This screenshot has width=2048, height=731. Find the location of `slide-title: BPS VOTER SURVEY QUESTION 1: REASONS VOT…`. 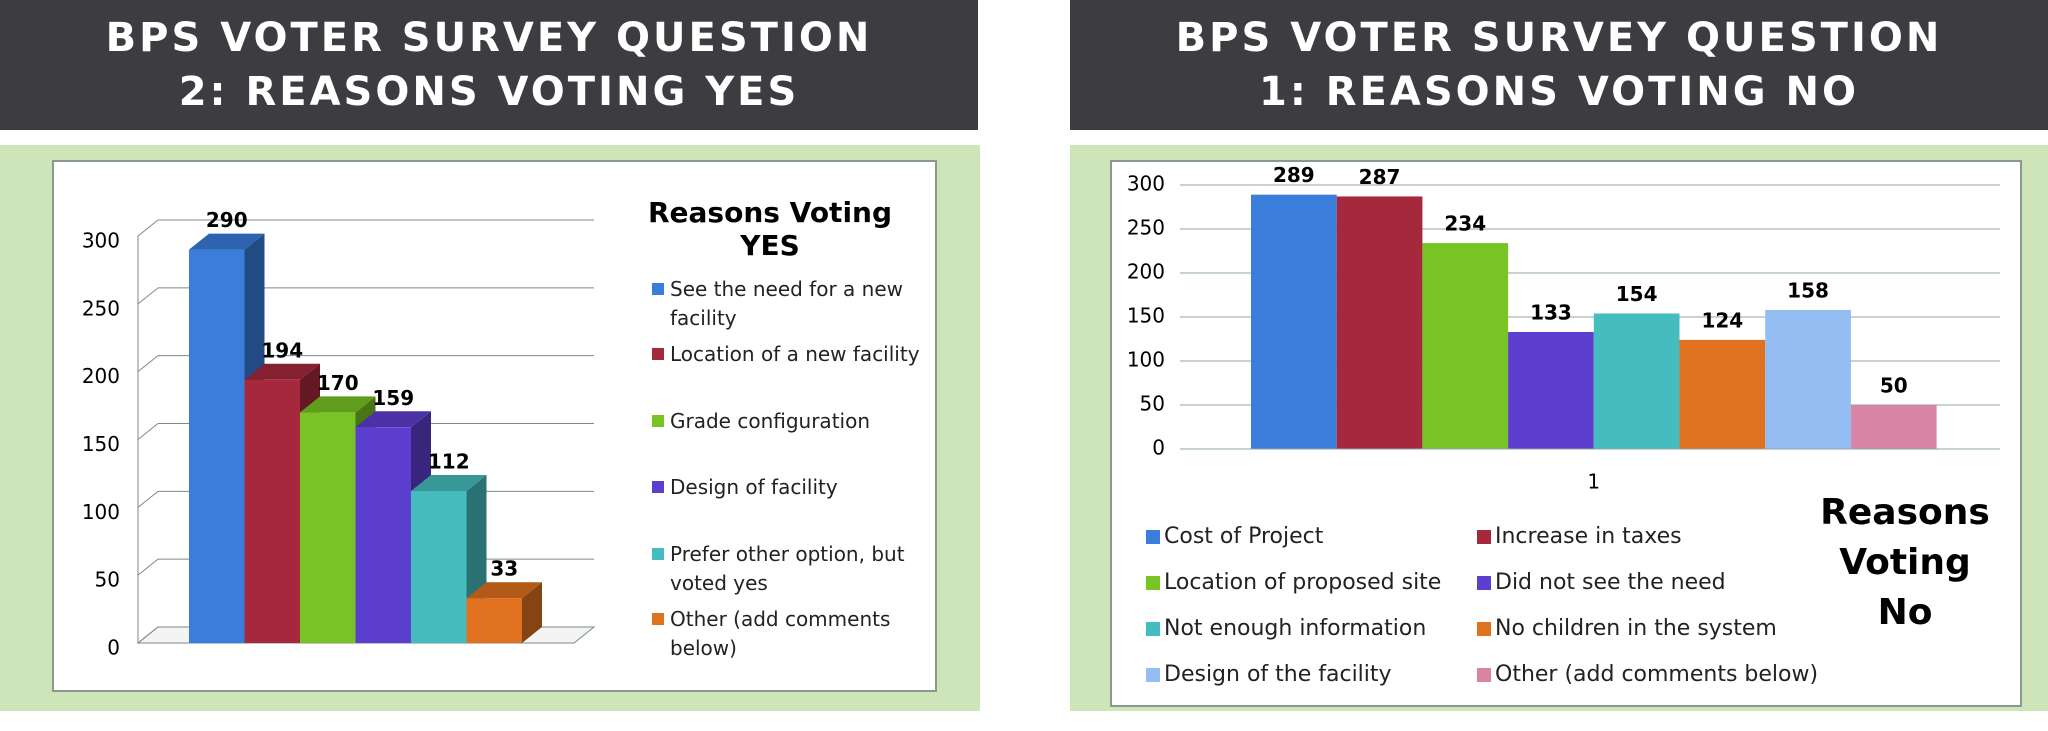

slide-title: BPS VOTER SURVEY QUESTION 1: REASONS VOT… is located at coordinates (1559, 65).